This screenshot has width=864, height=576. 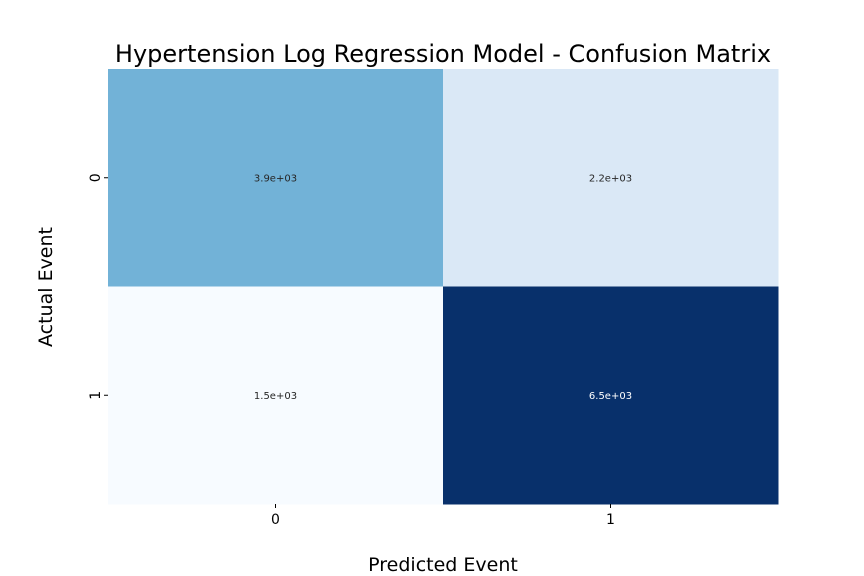 I want to click on x-tick-label-1: 1, so click(x=610, y=520).